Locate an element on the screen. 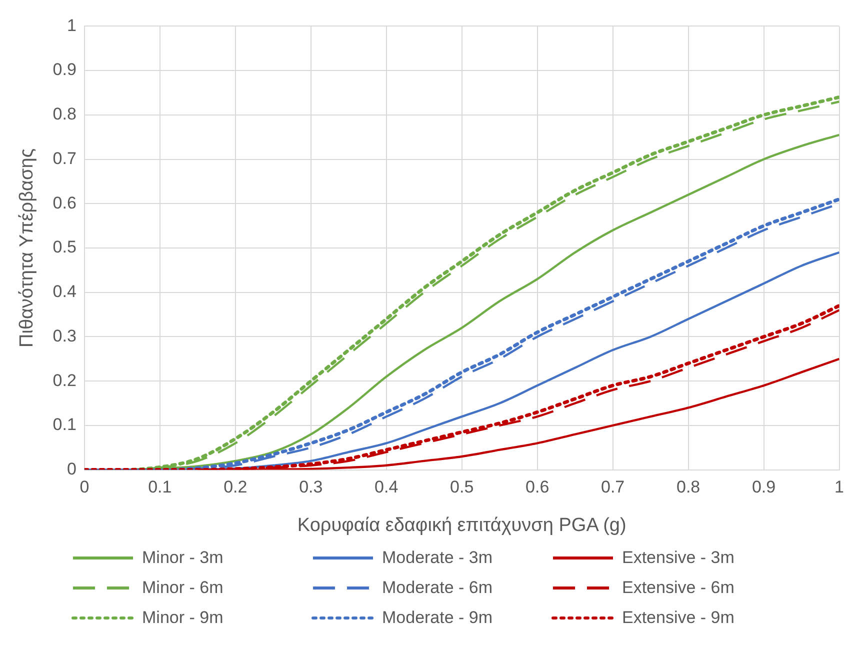 This screenshot has width=860, height=646. x-tick-label: 0.8 is located at coordinates (688, 487).